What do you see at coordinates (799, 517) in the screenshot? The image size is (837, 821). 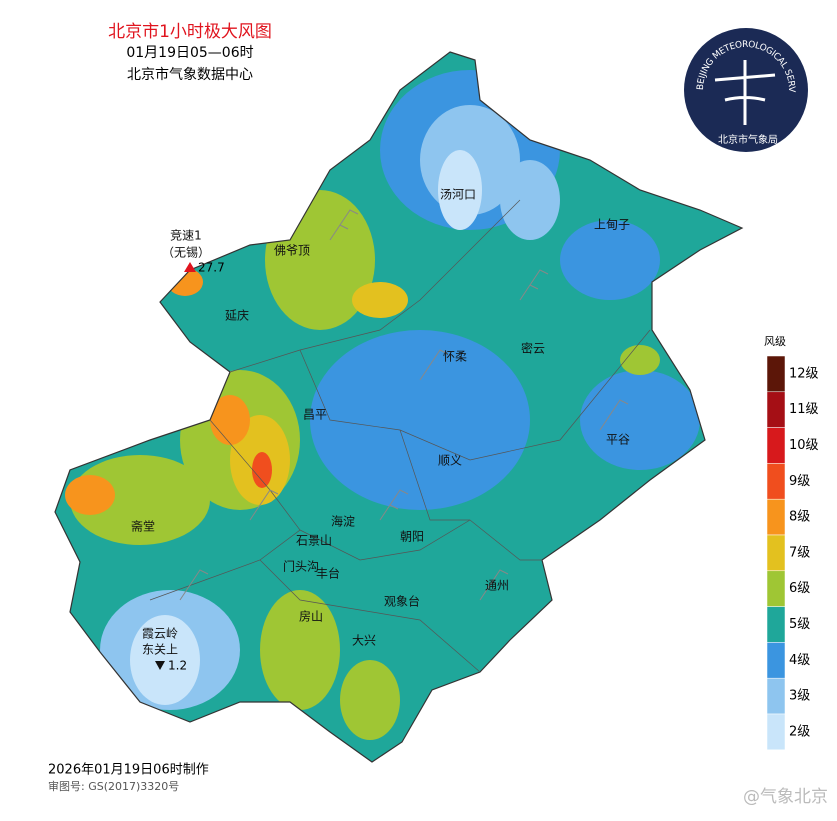 I see `legend-label: 8级` at bounding box center [799, 517].